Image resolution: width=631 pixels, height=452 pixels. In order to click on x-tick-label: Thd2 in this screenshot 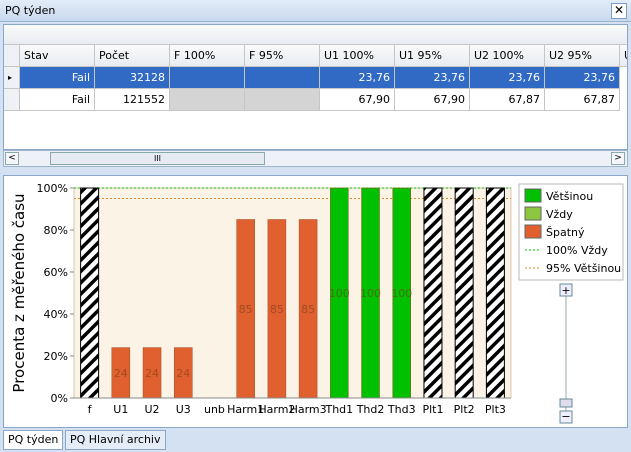, I will do `click(370, 409)`.